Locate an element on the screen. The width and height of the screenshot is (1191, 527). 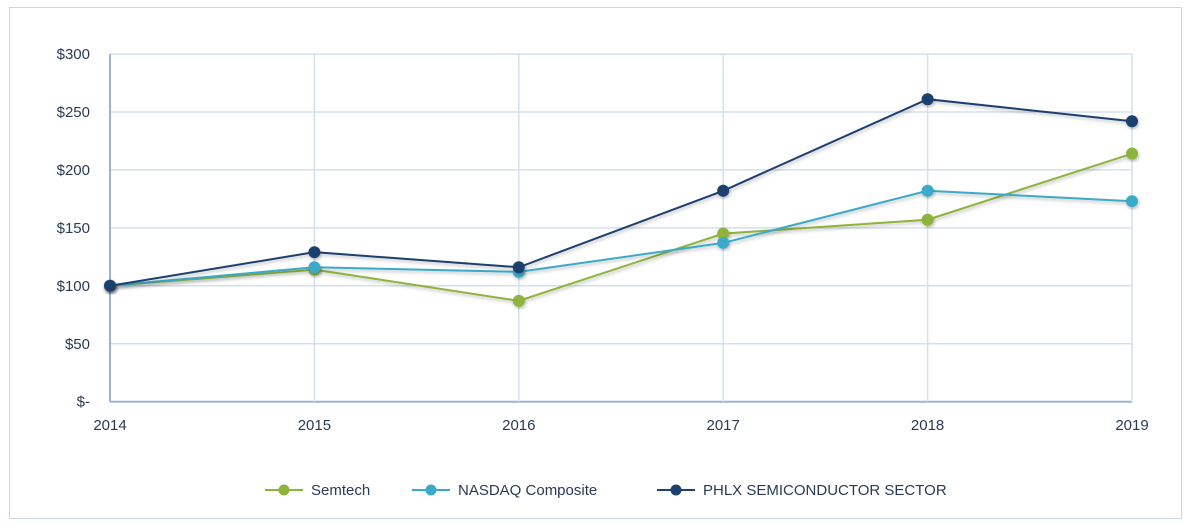
x-tick-label: 2019 is located at coordinates (1131, 425).